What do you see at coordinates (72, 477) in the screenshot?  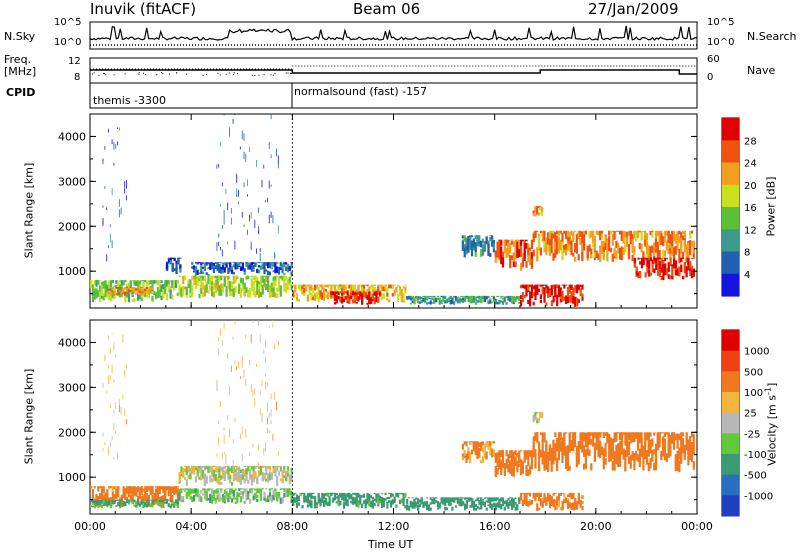 I see `velocity-y-tick-label: 1000` at bounding box center [72, 477].